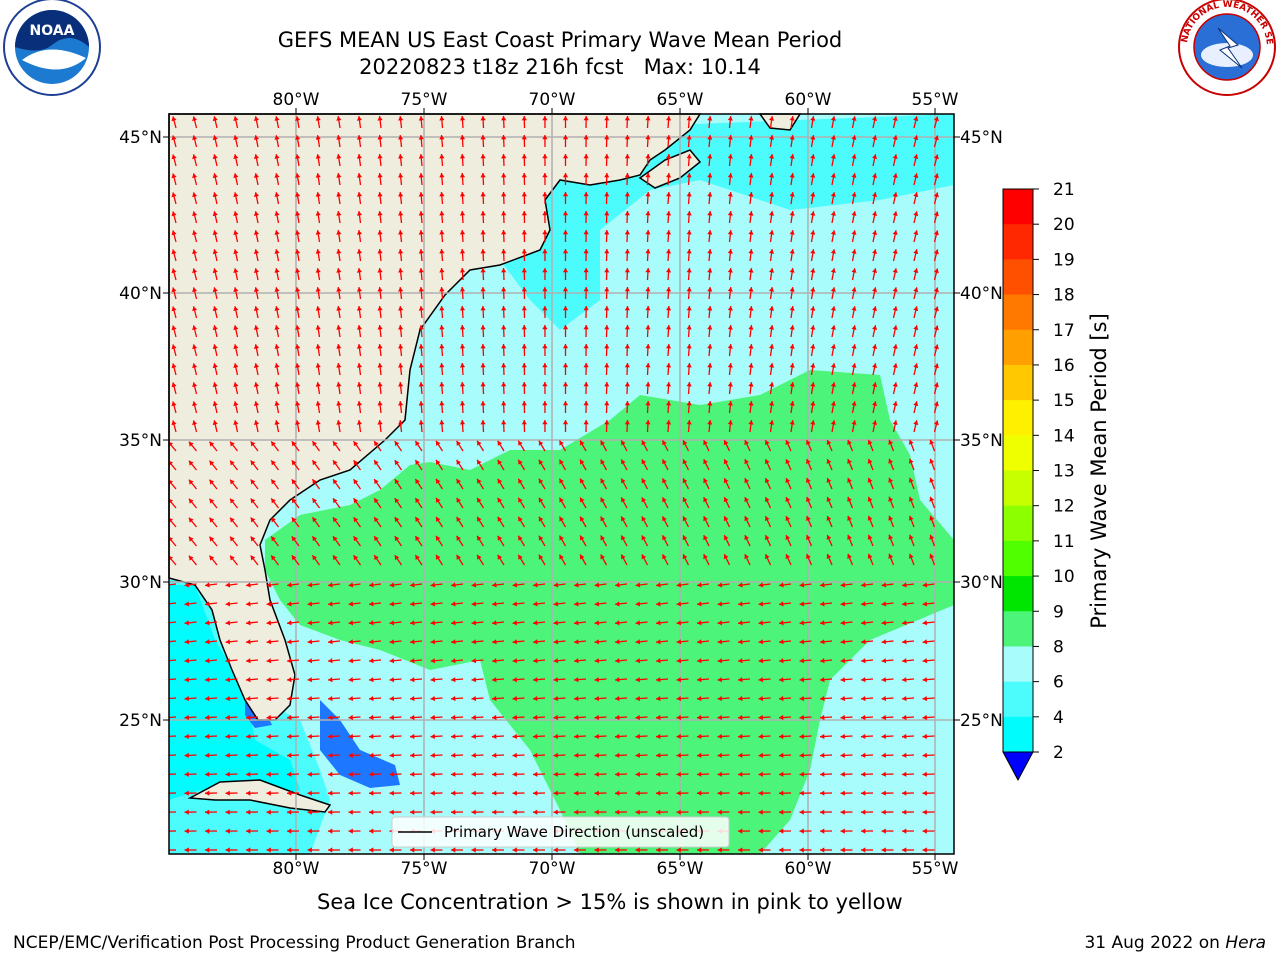  I want to click on lon-tick-bottom: 70°W, so click(552, 869).